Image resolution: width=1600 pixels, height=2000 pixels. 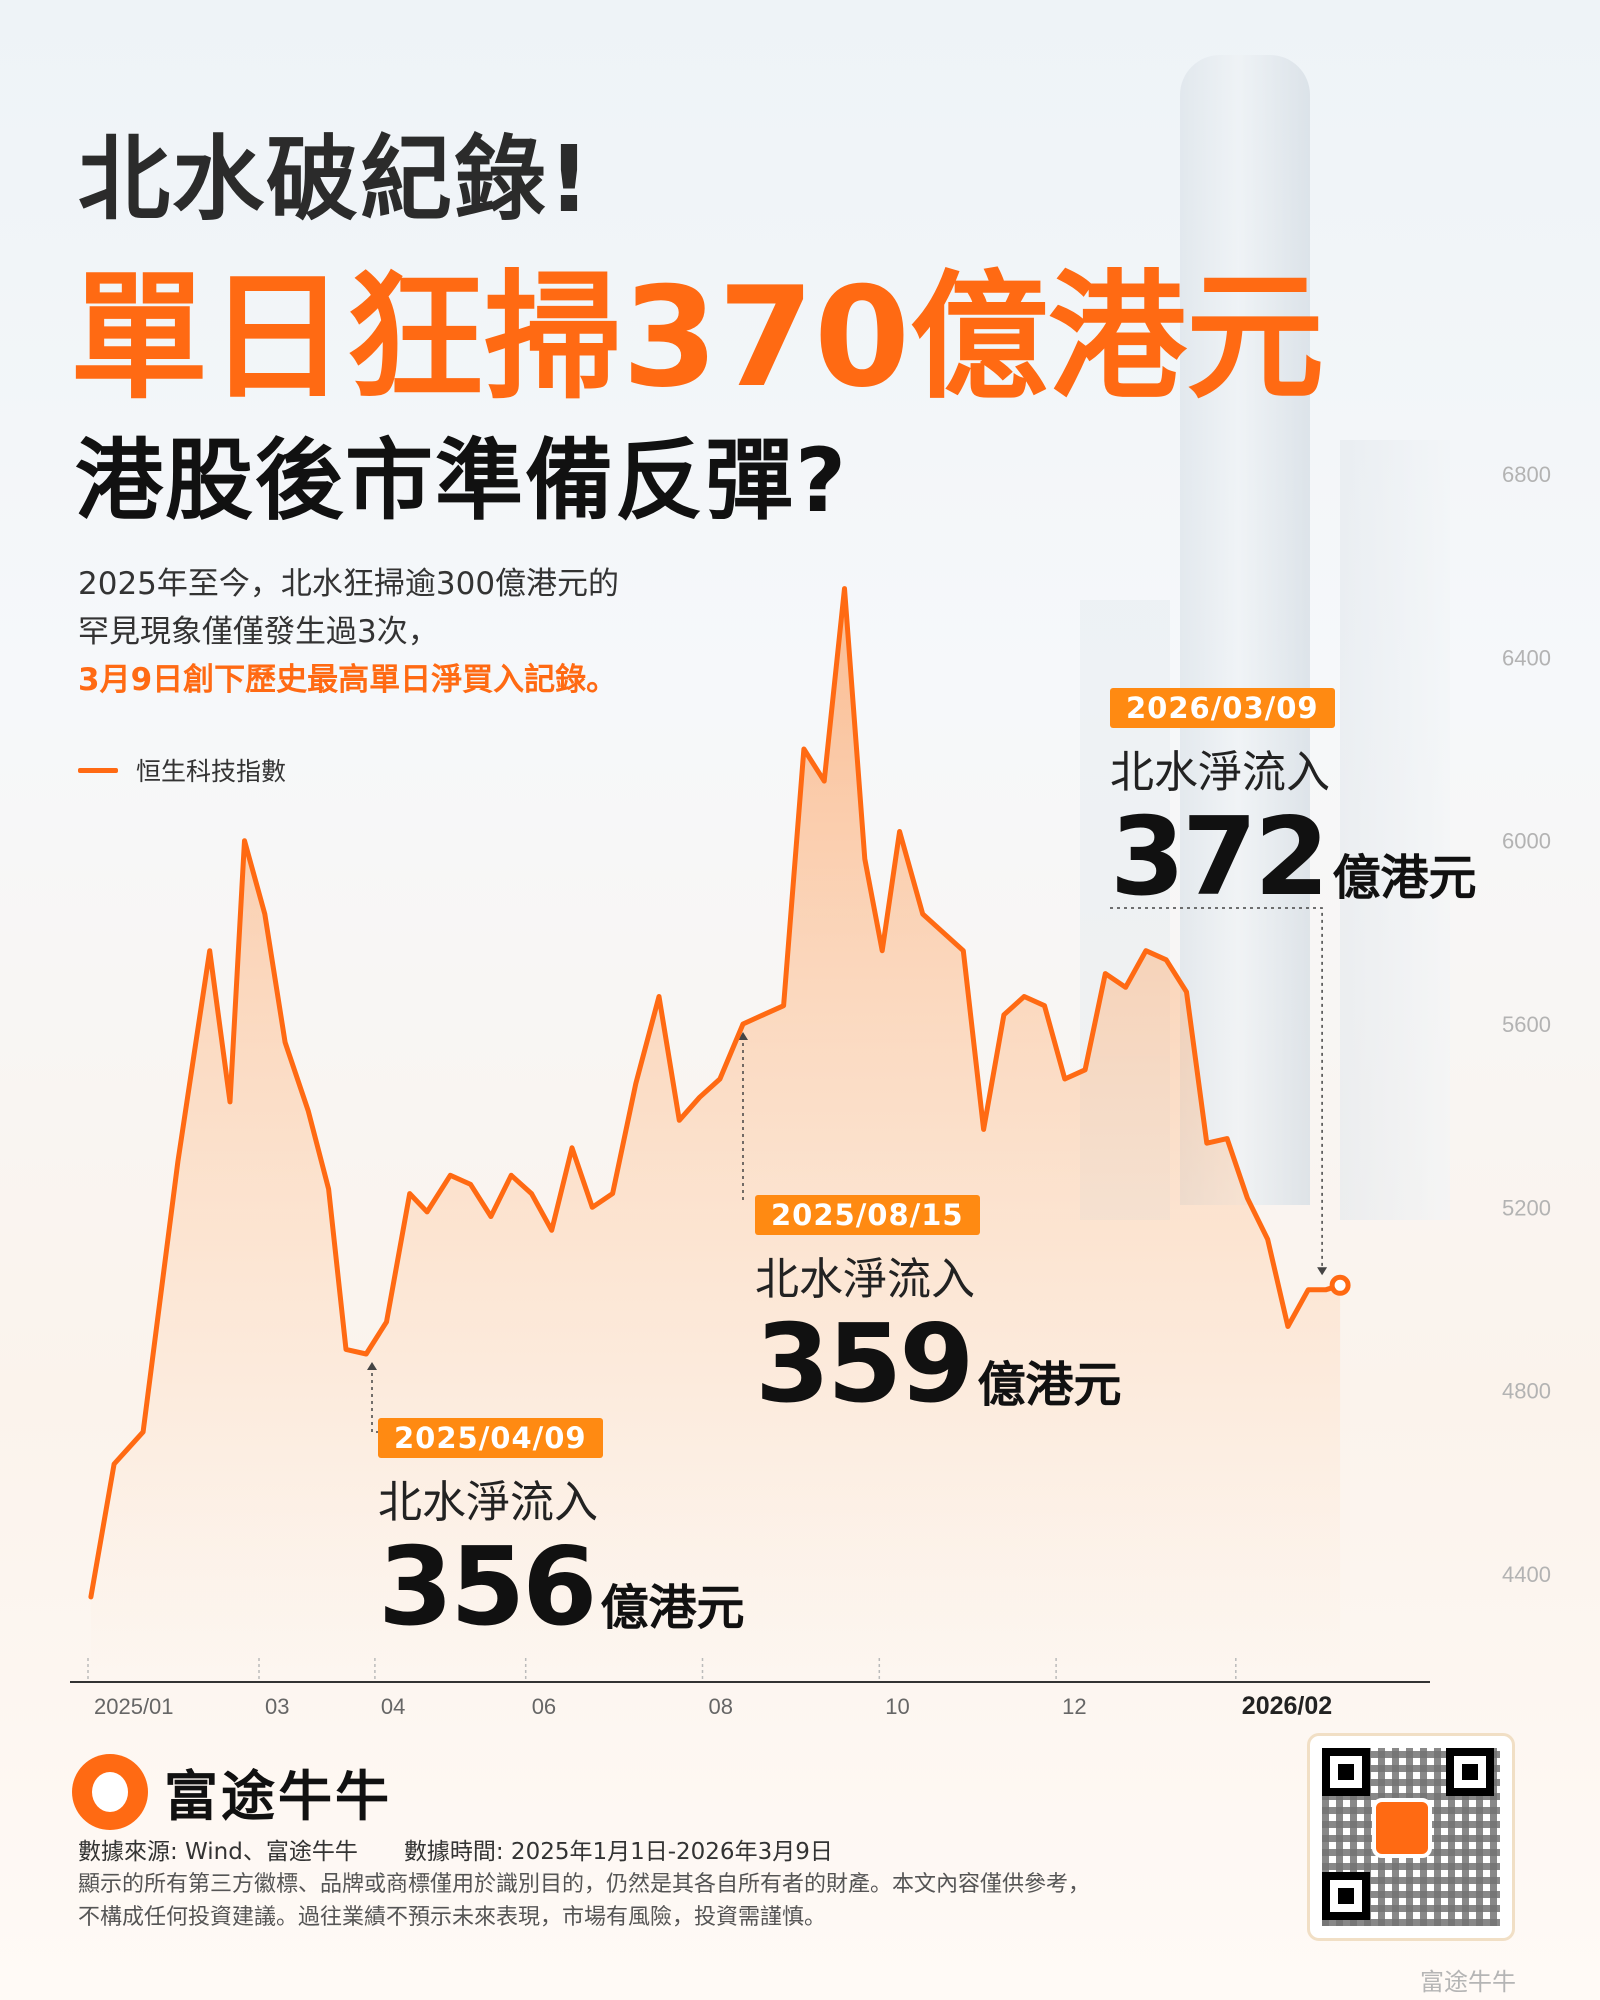 I want to click on description-highlight: 3月9日創下歷史最高單日淨買入記錄。, so click(x=348, y=680).